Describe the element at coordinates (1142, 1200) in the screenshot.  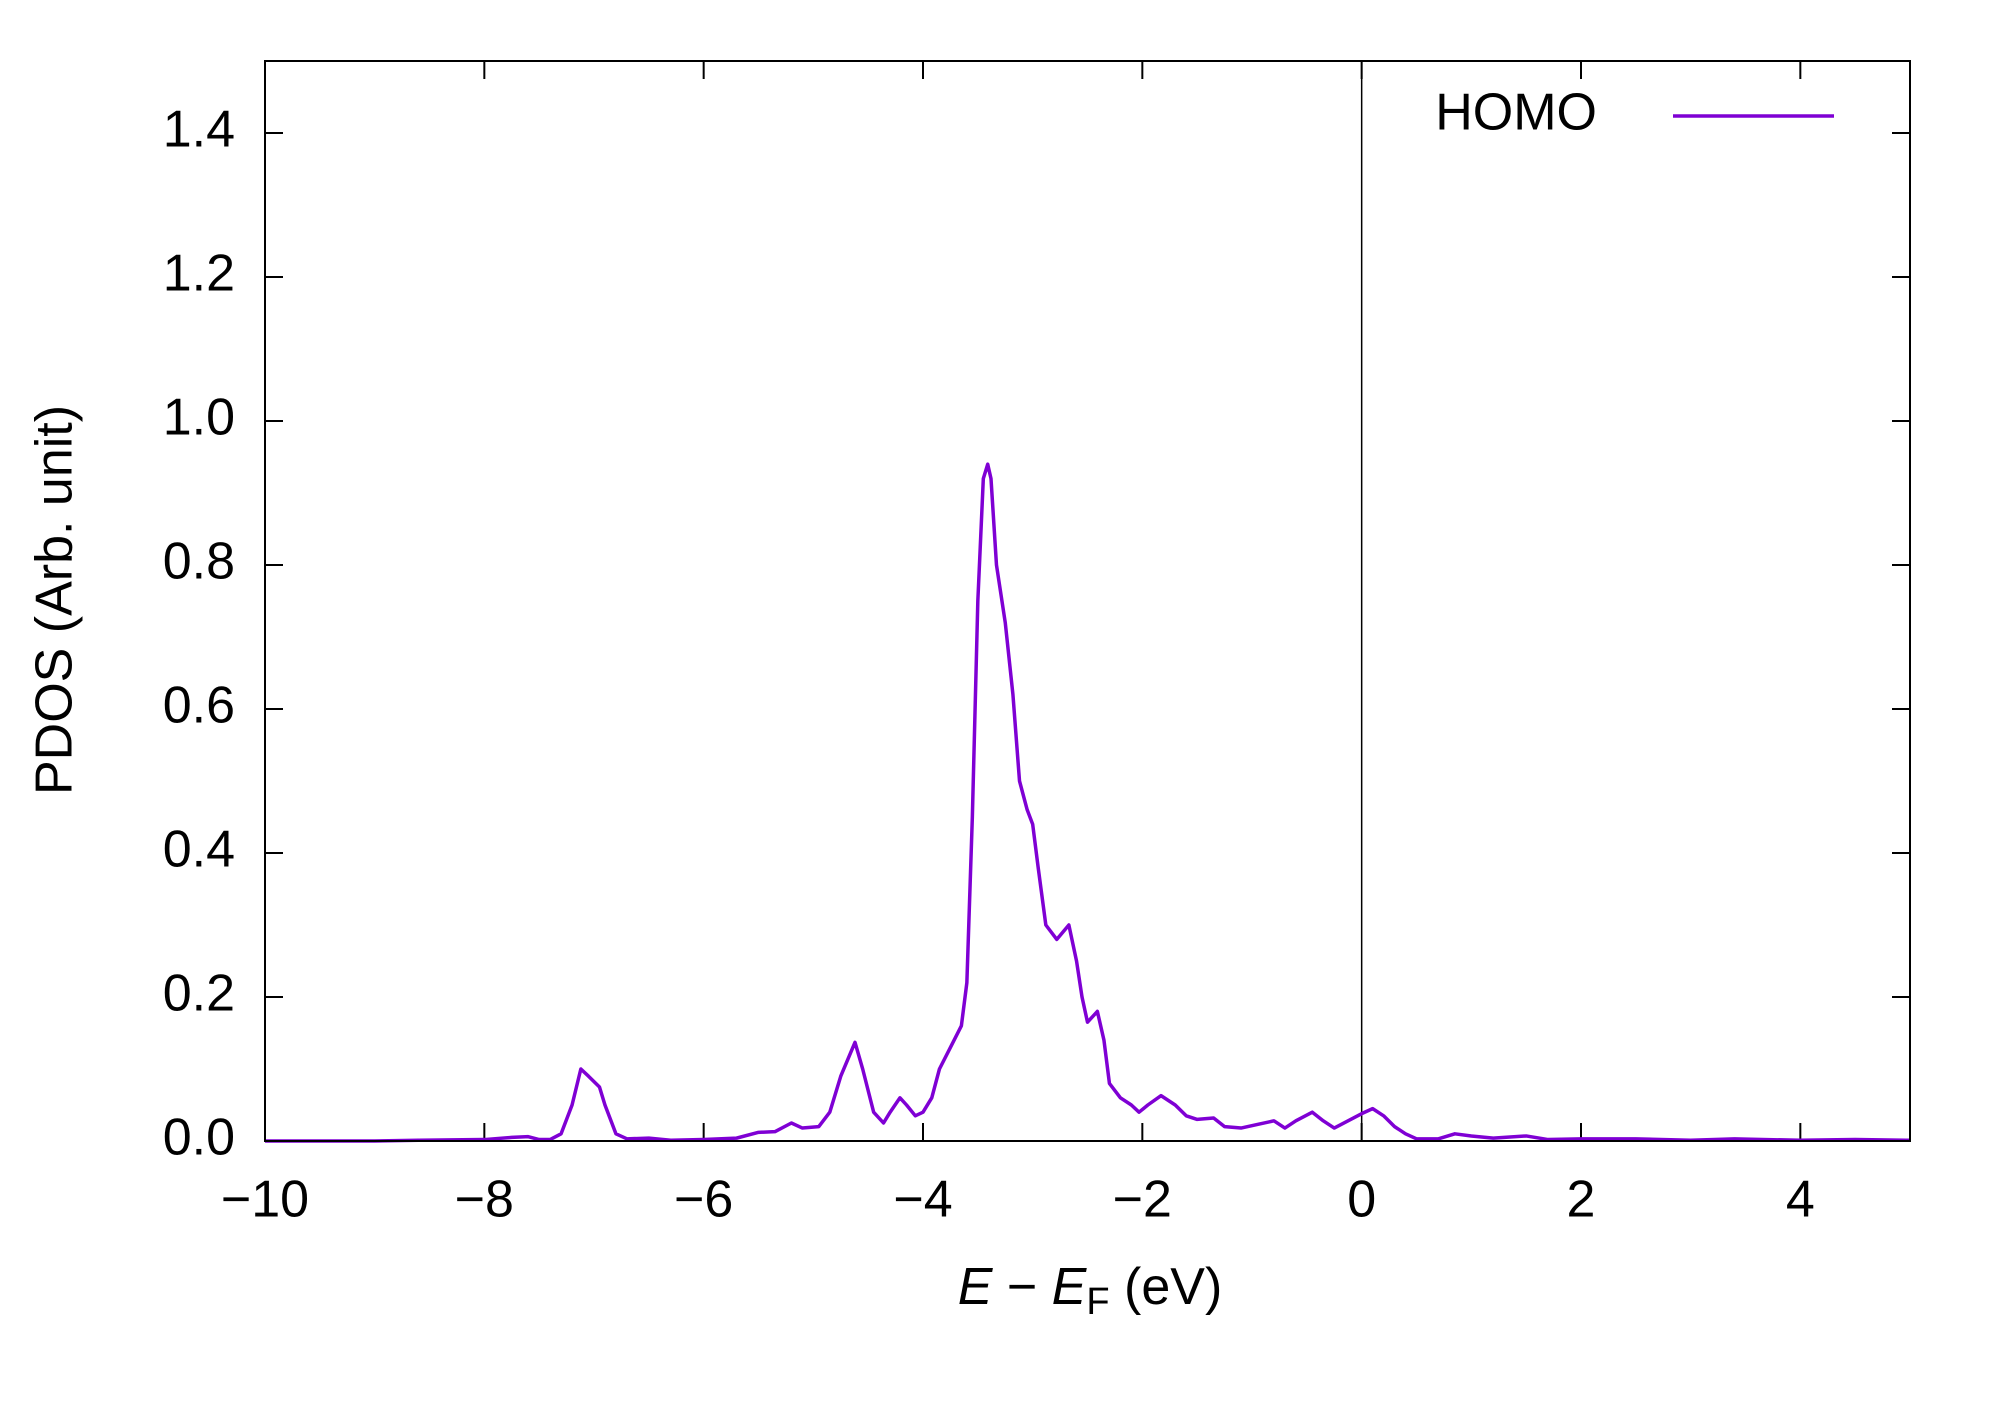
I see `x-tick-label: −2` at that location.